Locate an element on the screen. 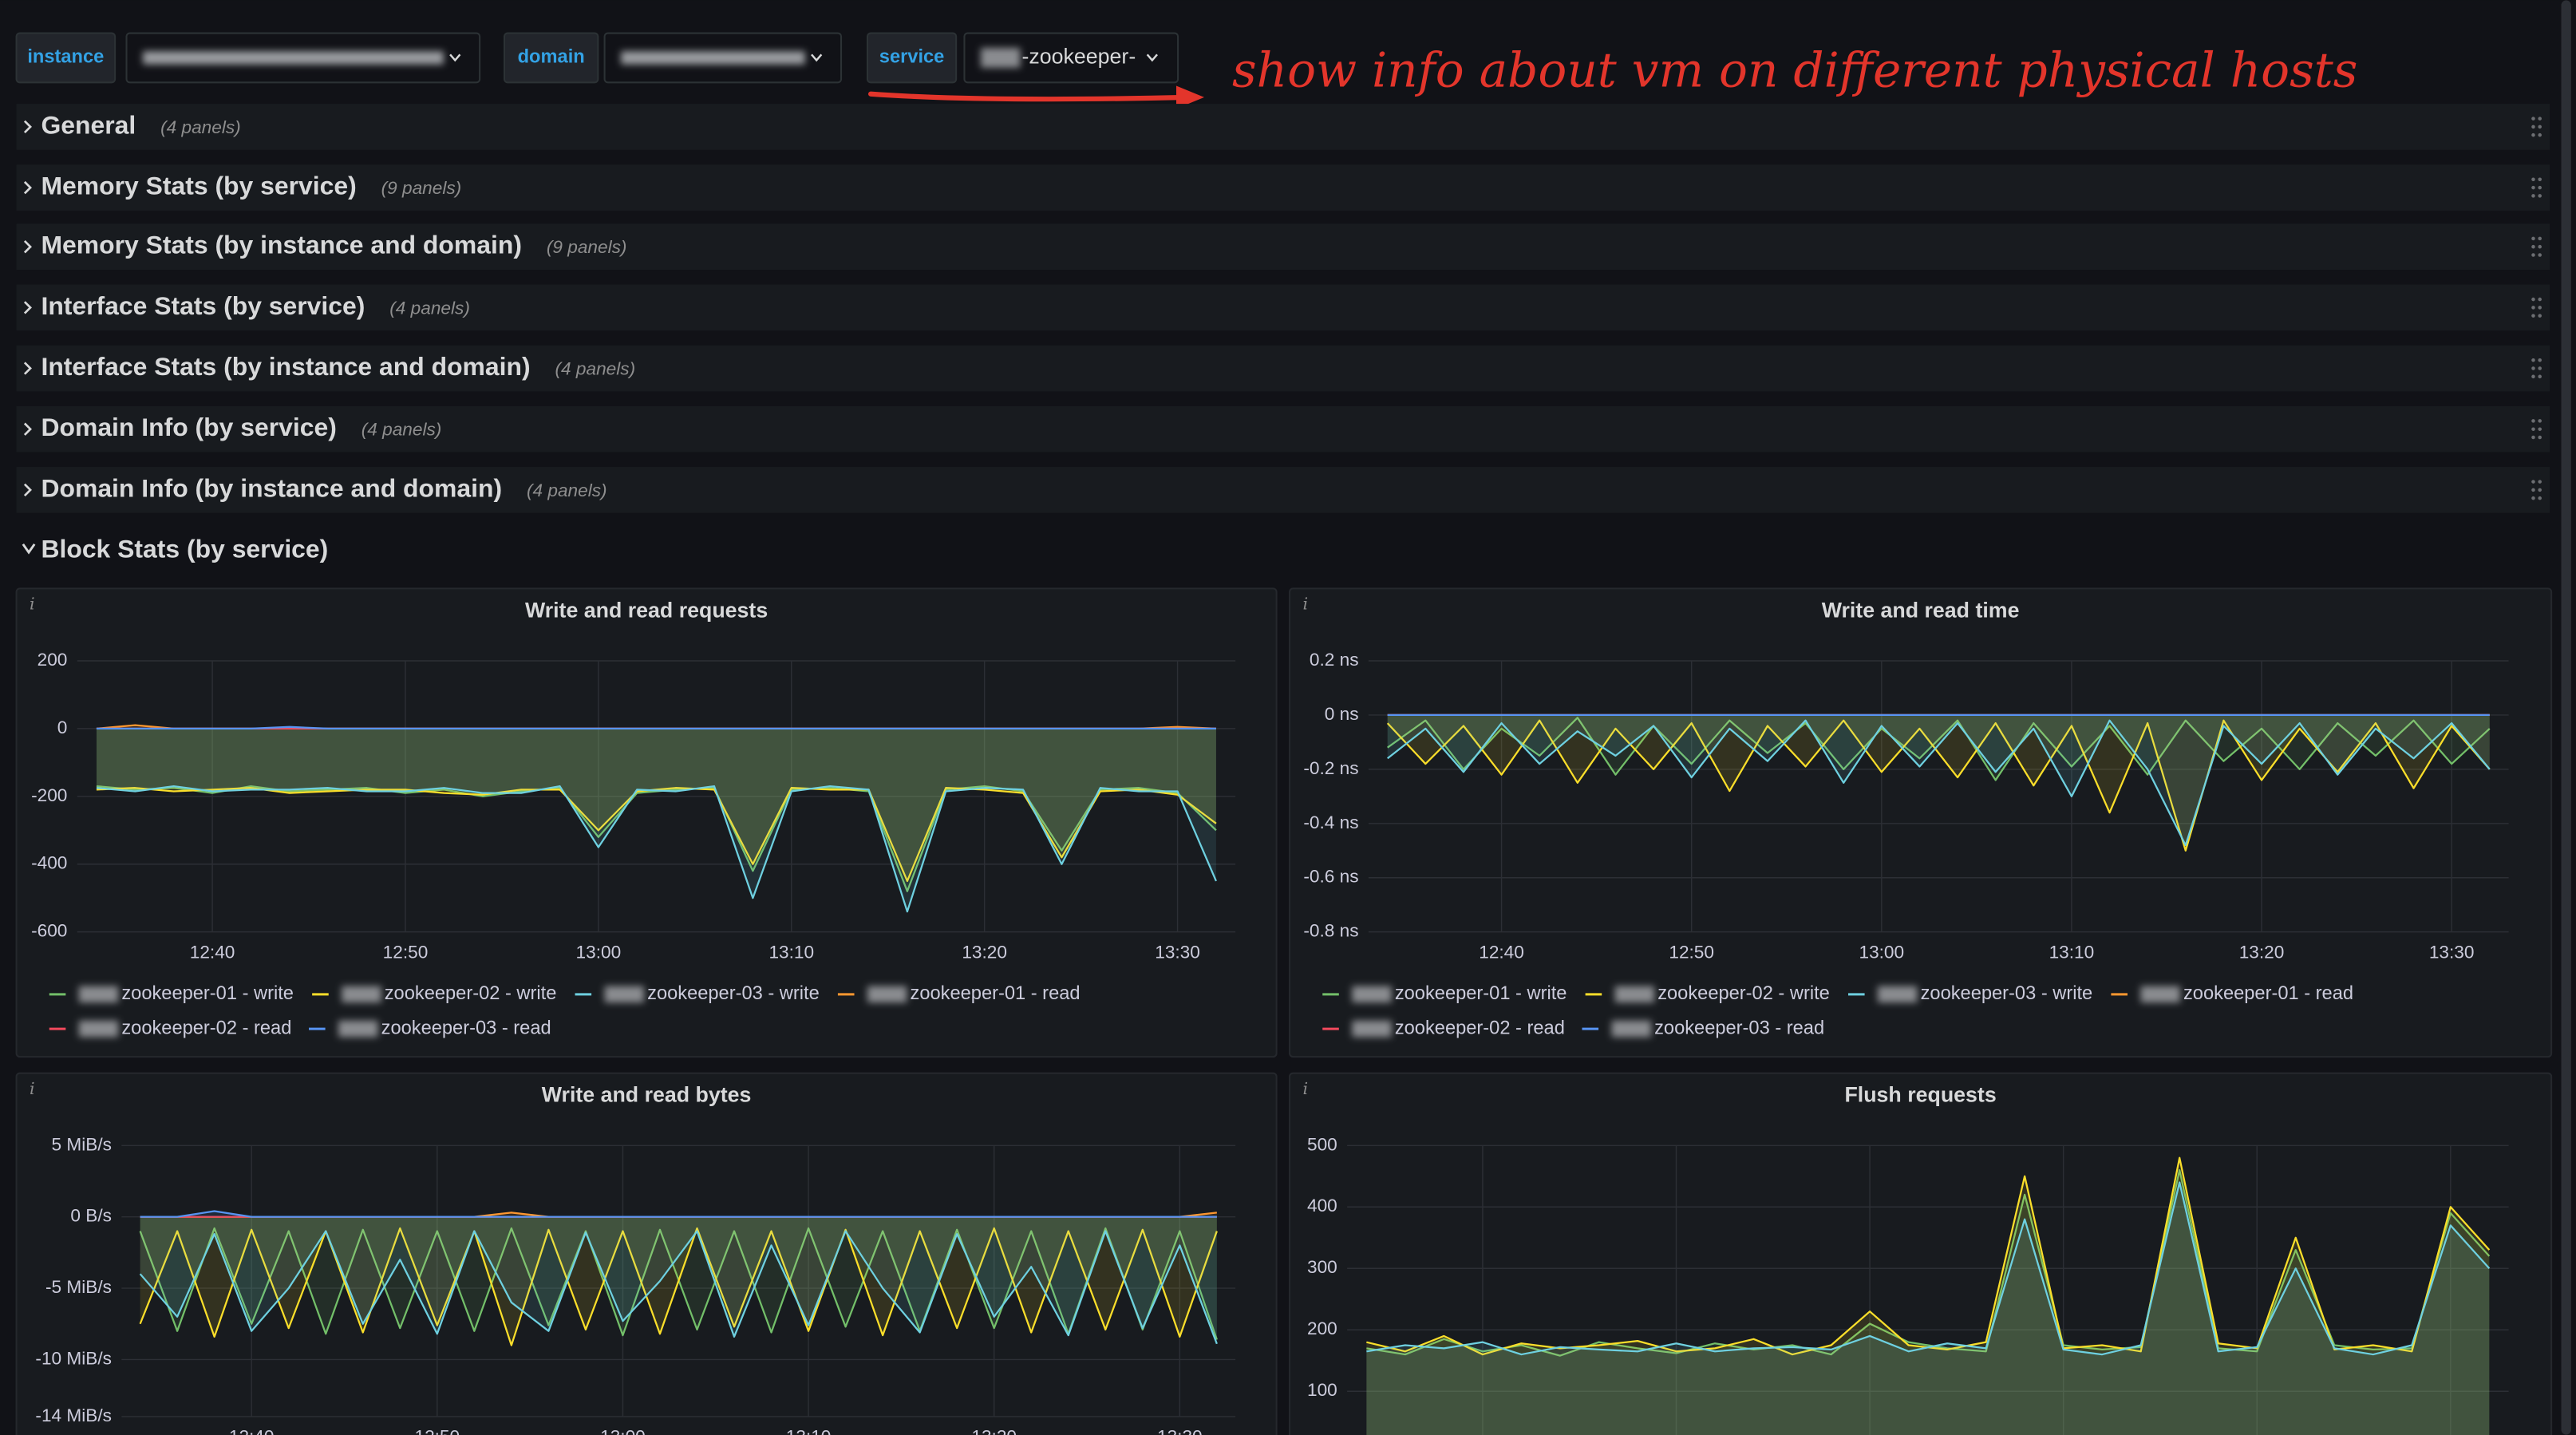 The height and width of the screenshot is (1435, 2576). variable-label: service is located at coordinates (912, 57).